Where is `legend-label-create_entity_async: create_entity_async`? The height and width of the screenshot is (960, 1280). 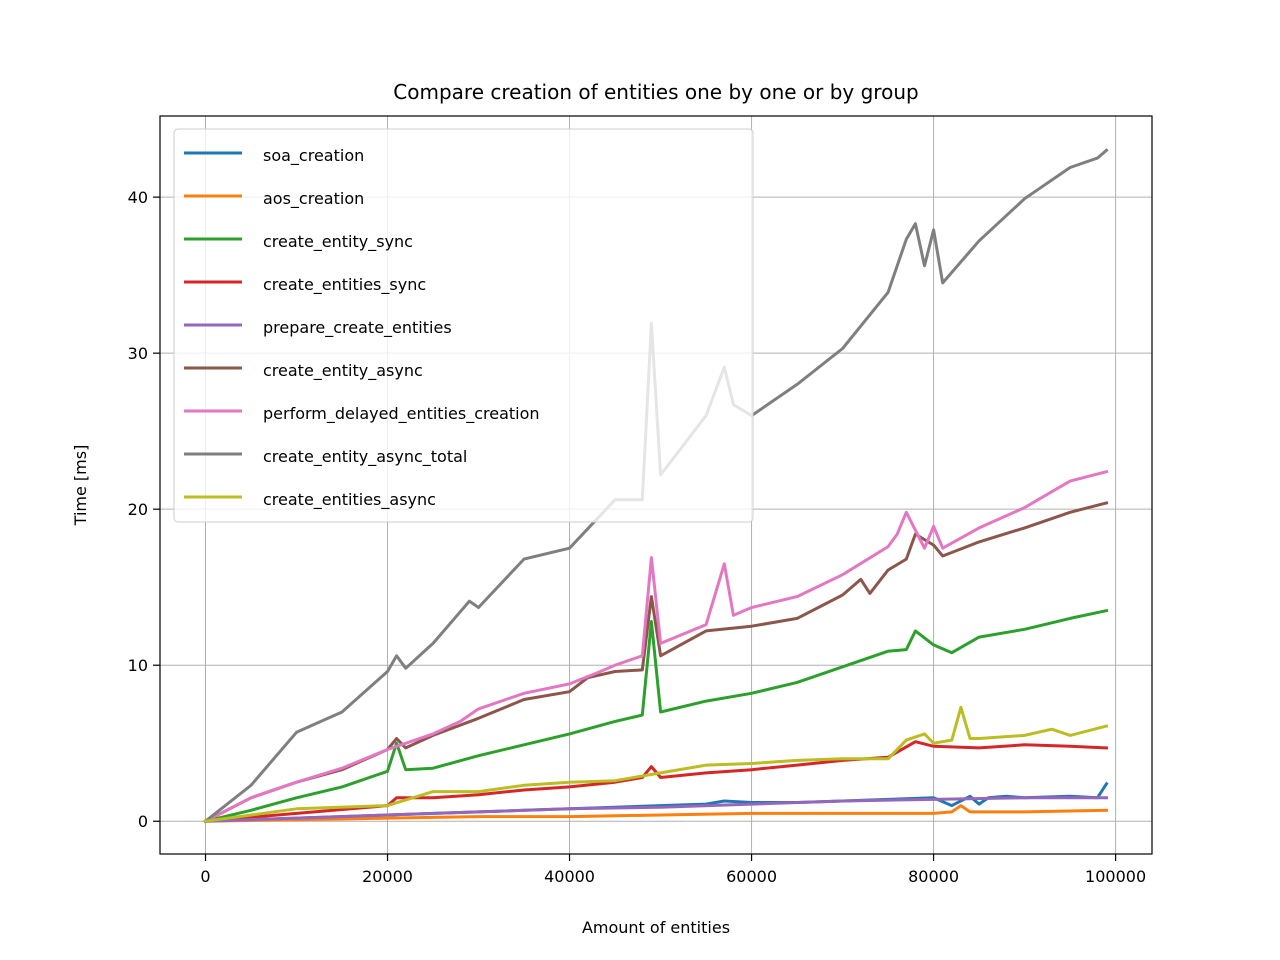 legend-label-create_entity_async: create_entity_async is located at coordinates (343, 371).